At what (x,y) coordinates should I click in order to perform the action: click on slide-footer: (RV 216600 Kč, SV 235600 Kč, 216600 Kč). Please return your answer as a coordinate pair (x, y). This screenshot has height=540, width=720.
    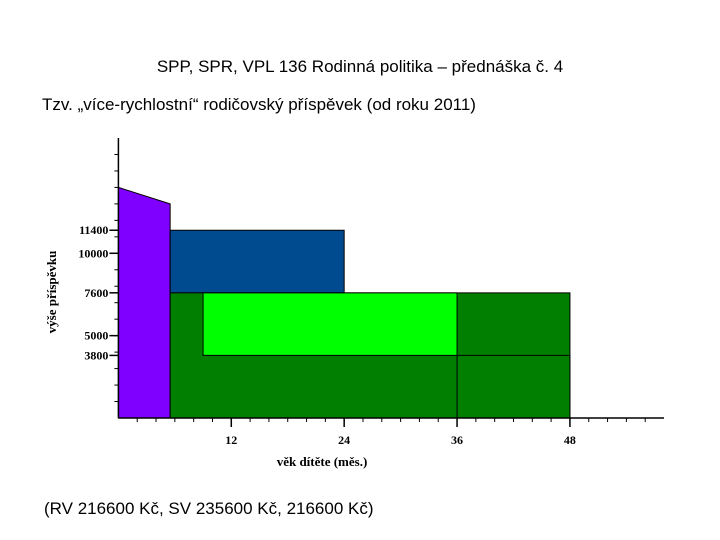
    Looking at the image, I should click on (209, 508).